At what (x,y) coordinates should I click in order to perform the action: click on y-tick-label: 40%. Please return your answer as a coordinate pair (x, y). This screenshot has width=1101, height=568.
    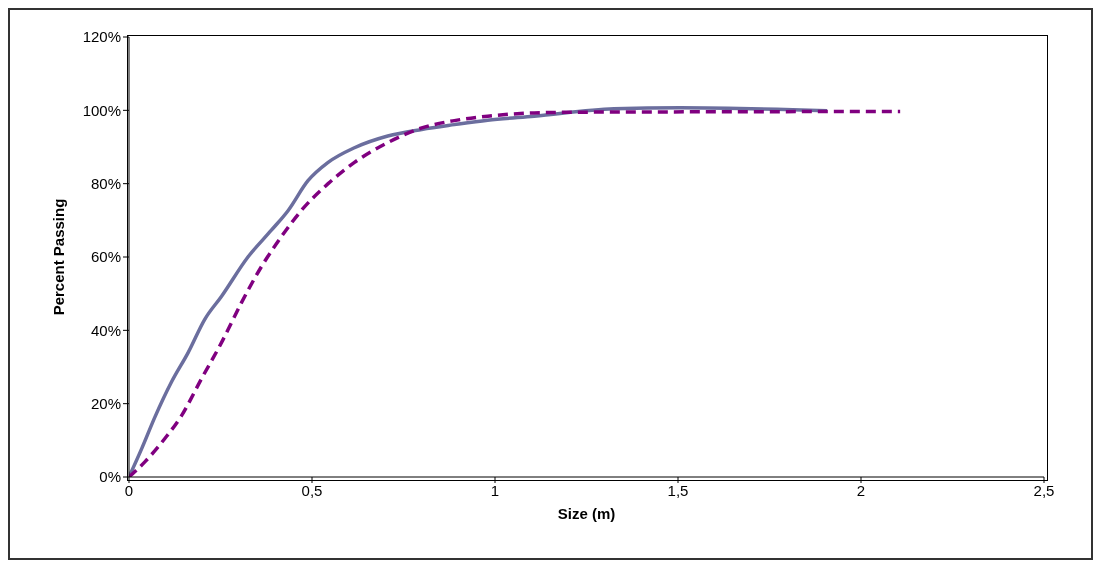
    Looking at the image, I should click on (105, 330).